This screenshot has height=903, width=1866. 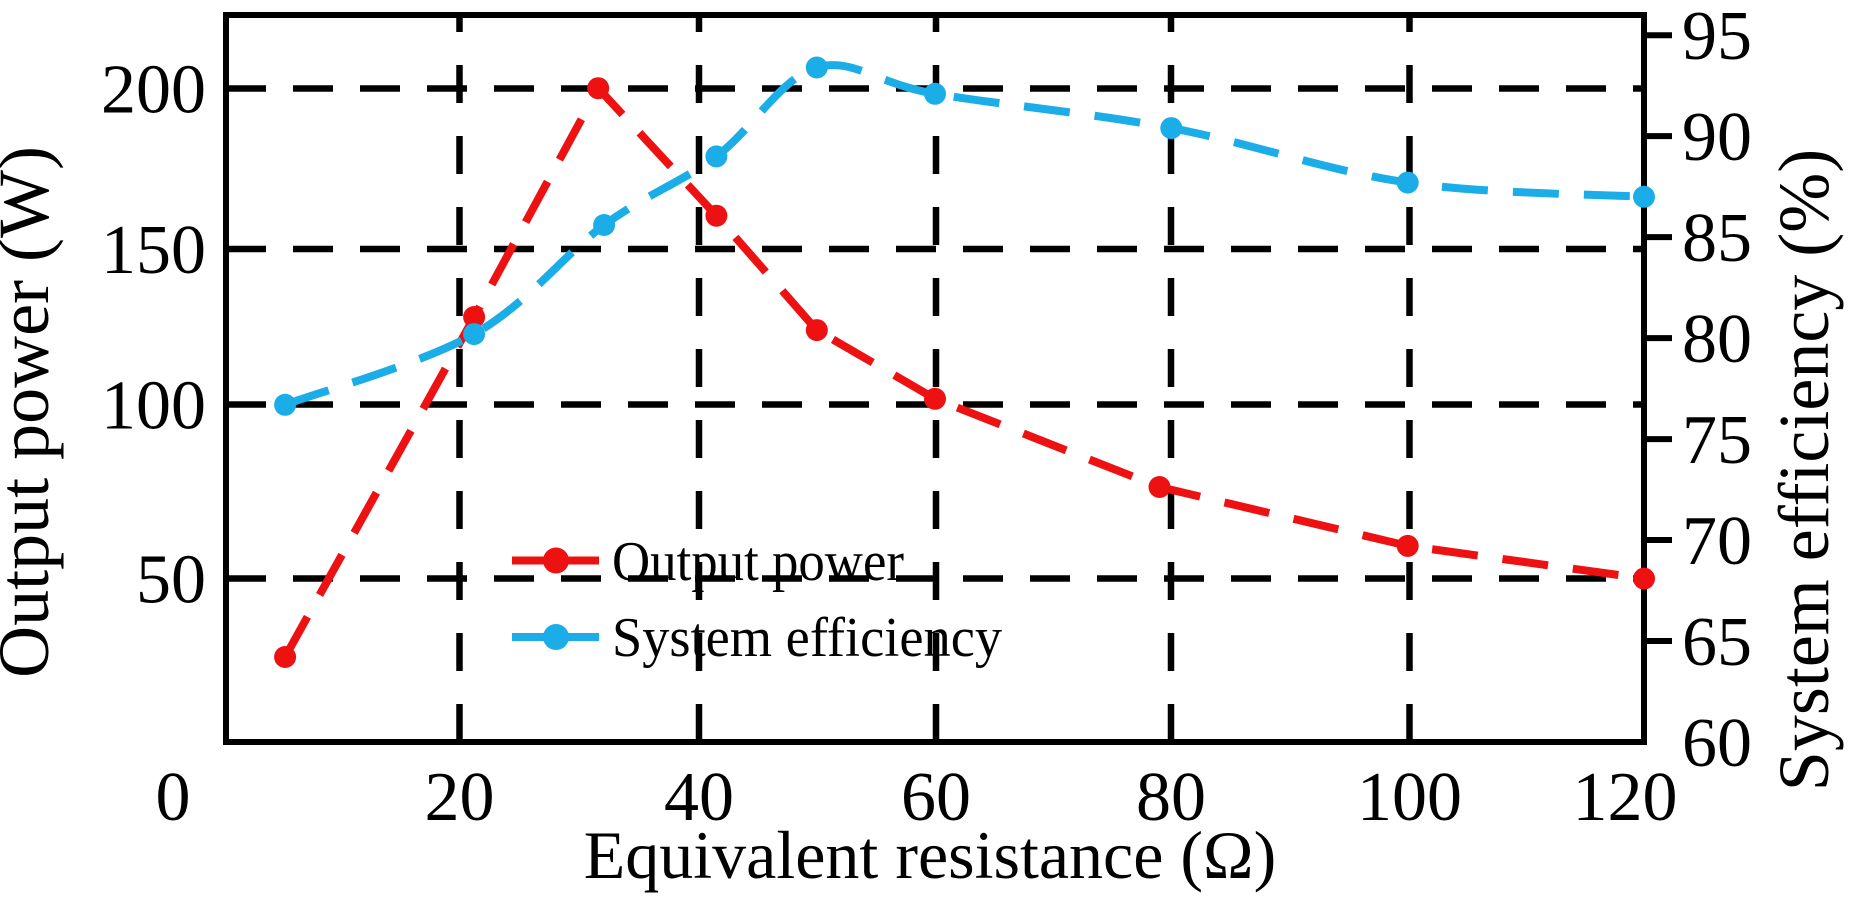 I want to click on y-right-tick-label-80: 80, so click(x=1717, y=339).